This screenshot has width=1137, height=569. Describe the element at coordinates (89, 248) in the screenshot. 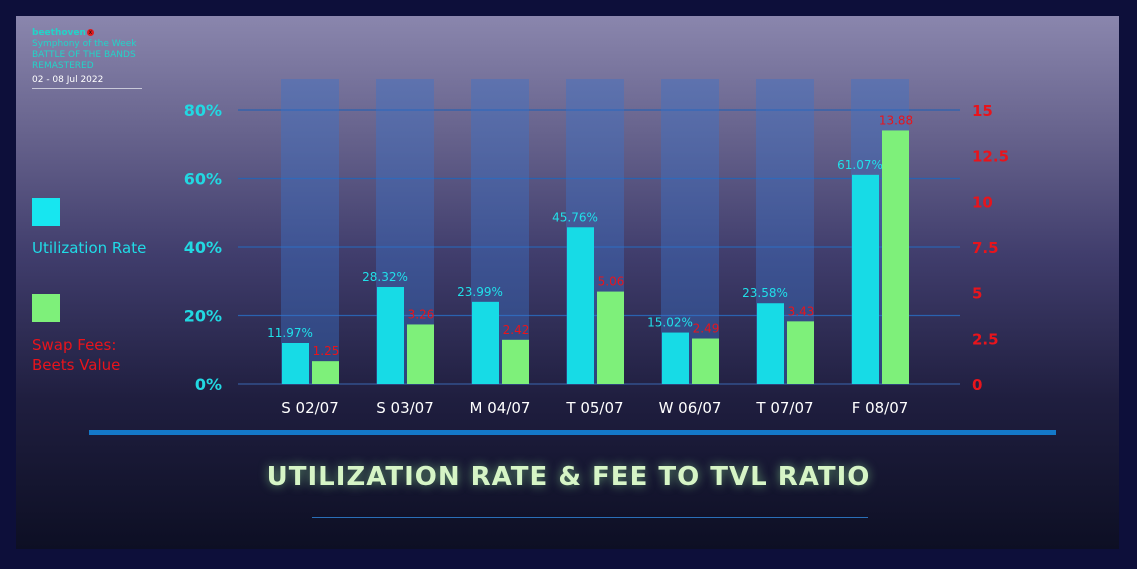

I see `legend-label-utilization: Utilization Rate` at that location.